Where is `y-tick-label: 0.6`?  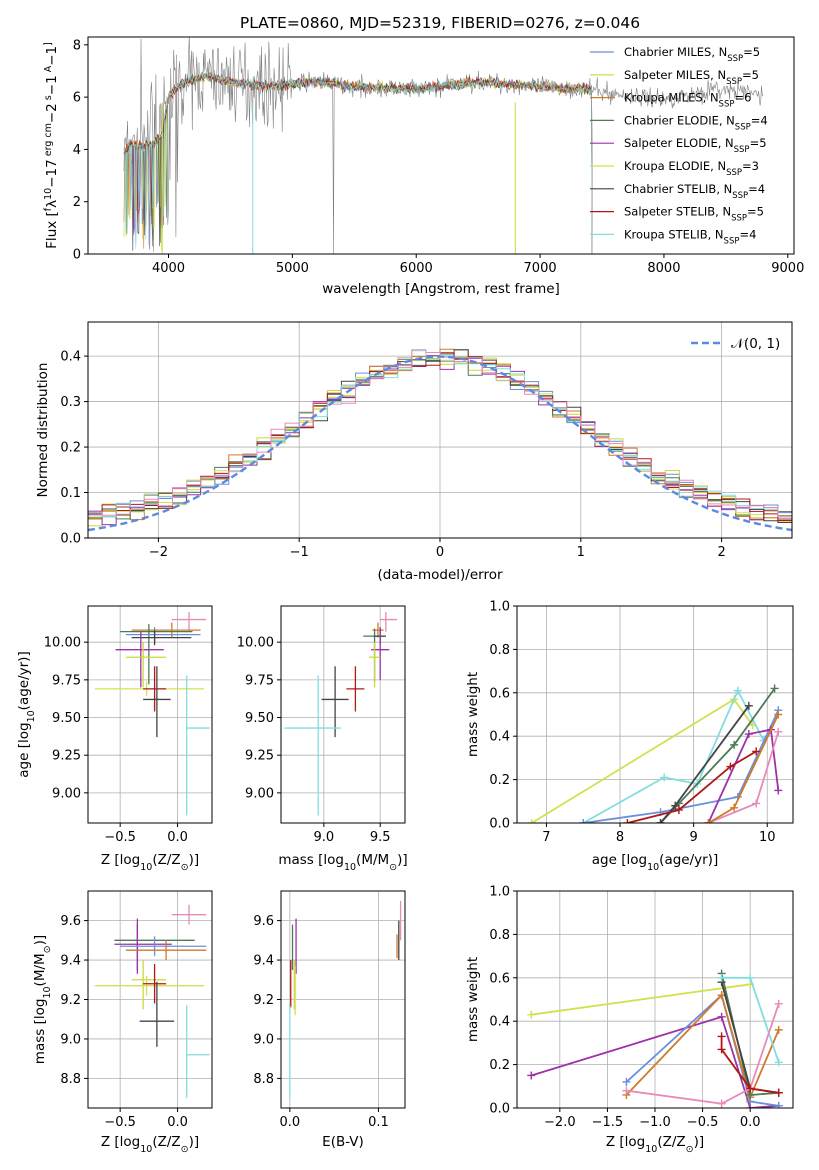
y-tick-label: 0.6 is located at coordinates (499, 693).